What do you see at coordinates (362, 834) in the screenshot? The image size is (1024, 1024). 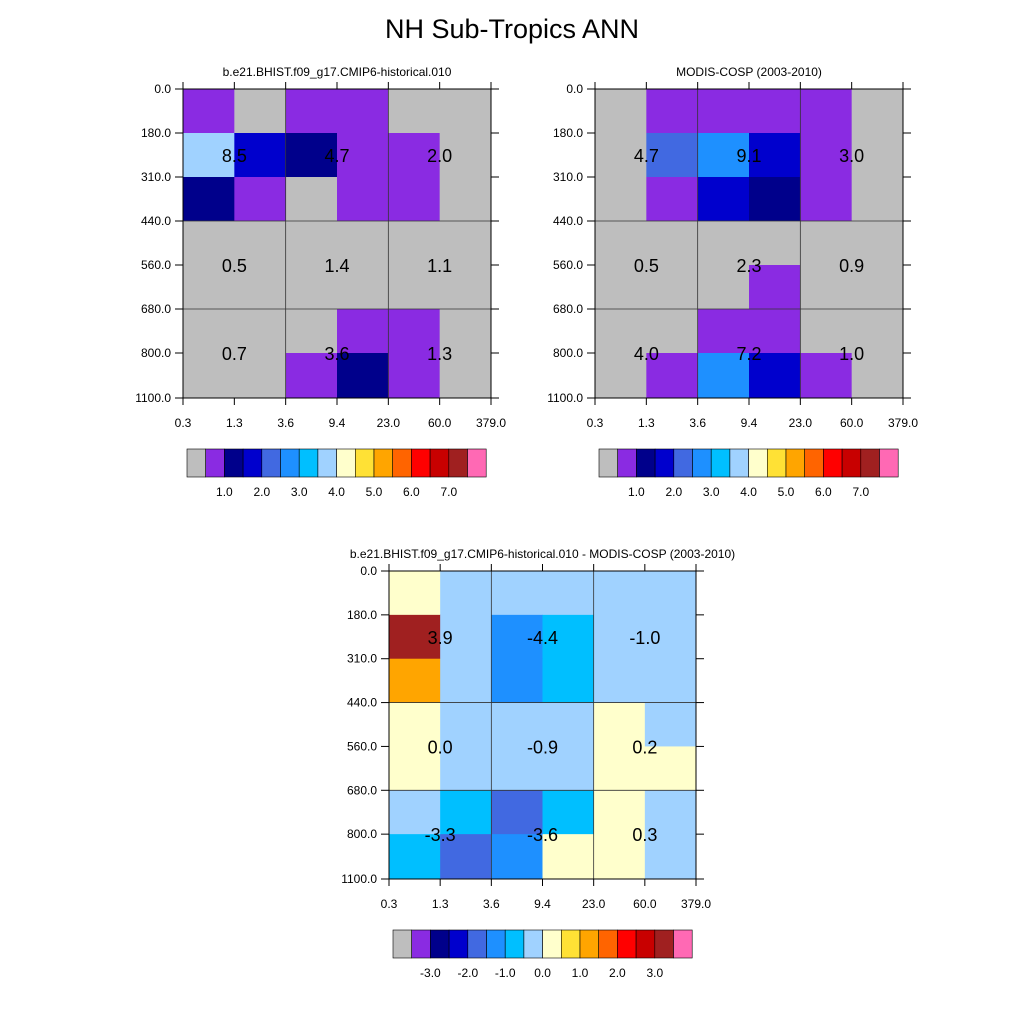 I see `y-tick-label: 800.0` at bounding box center [362, 834].